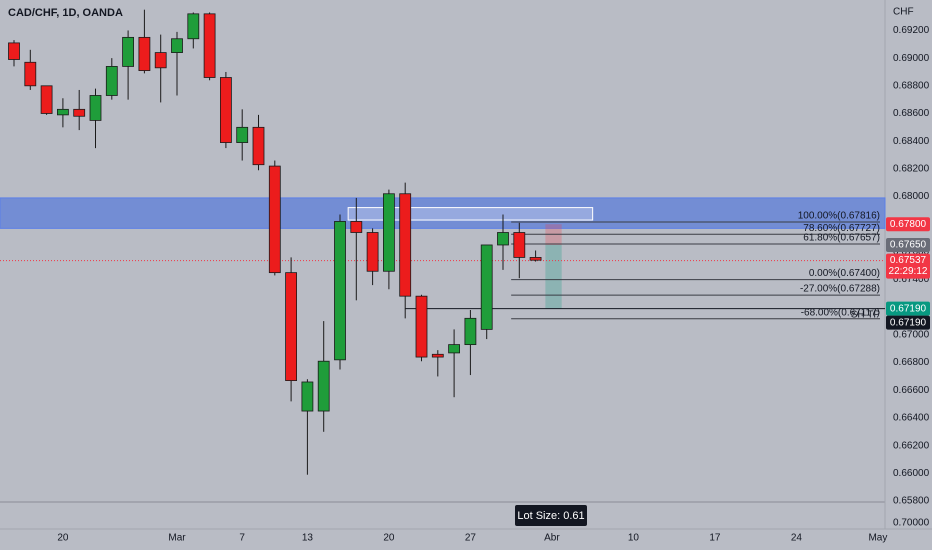  What do you see at coordinates (911, 445) in the screenshot?
I see `y-tick-label: 0.66200` at bounding box center [911, 445].